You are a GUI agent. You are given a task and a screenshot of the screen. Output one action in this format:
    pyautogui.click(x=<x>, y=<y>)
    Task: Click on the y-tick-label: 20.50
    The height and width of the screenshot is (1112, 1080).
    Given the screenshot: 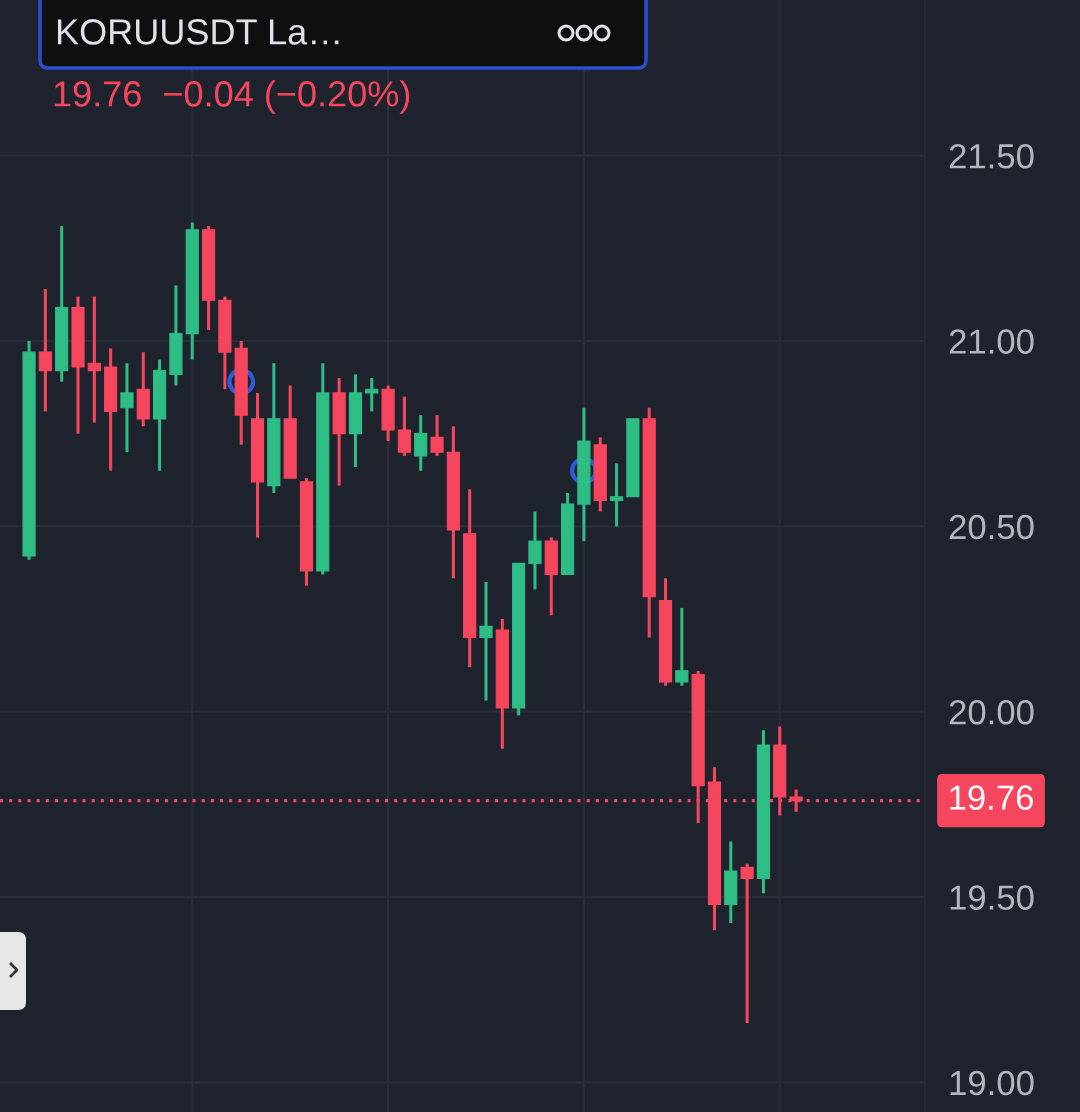 What is the action you would take?
    pyautogui.click(x=991, y=527)
    